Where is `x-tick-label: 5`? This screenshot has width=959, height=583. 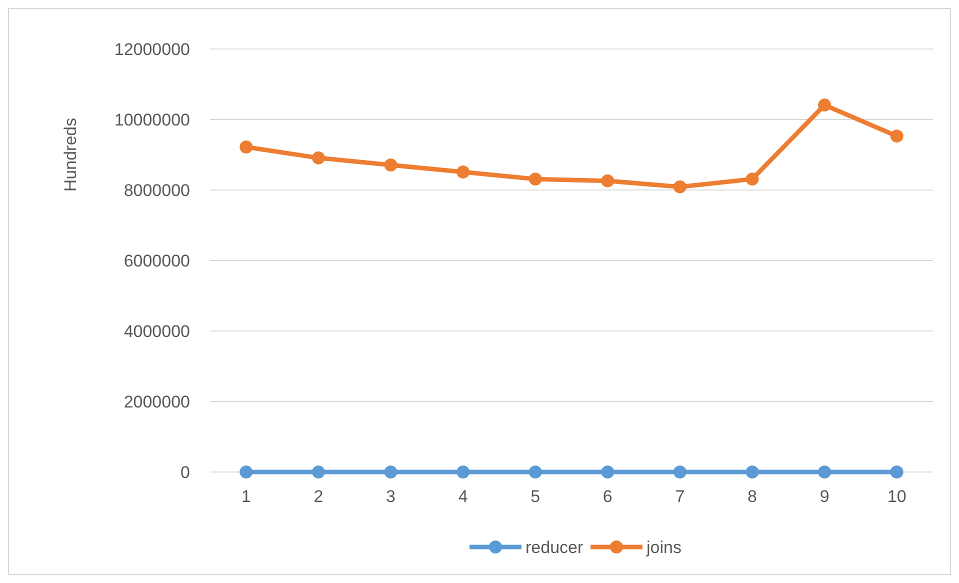
x-tick-label: 5 is located at coordinates (535, 496).